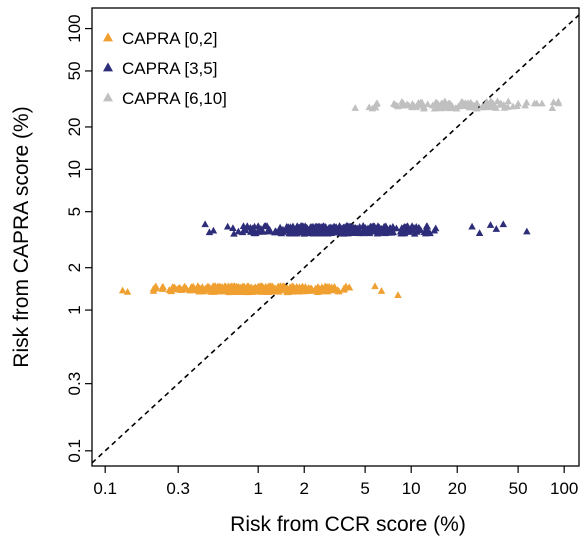  I want to click on y-tick-label: 50, so click(74, 70).